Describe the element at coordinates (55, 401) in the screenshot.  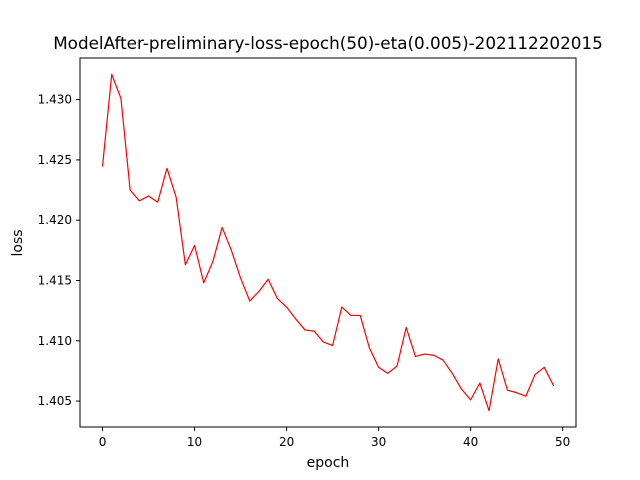
I see `y-tick-label: 1.405` at that location.